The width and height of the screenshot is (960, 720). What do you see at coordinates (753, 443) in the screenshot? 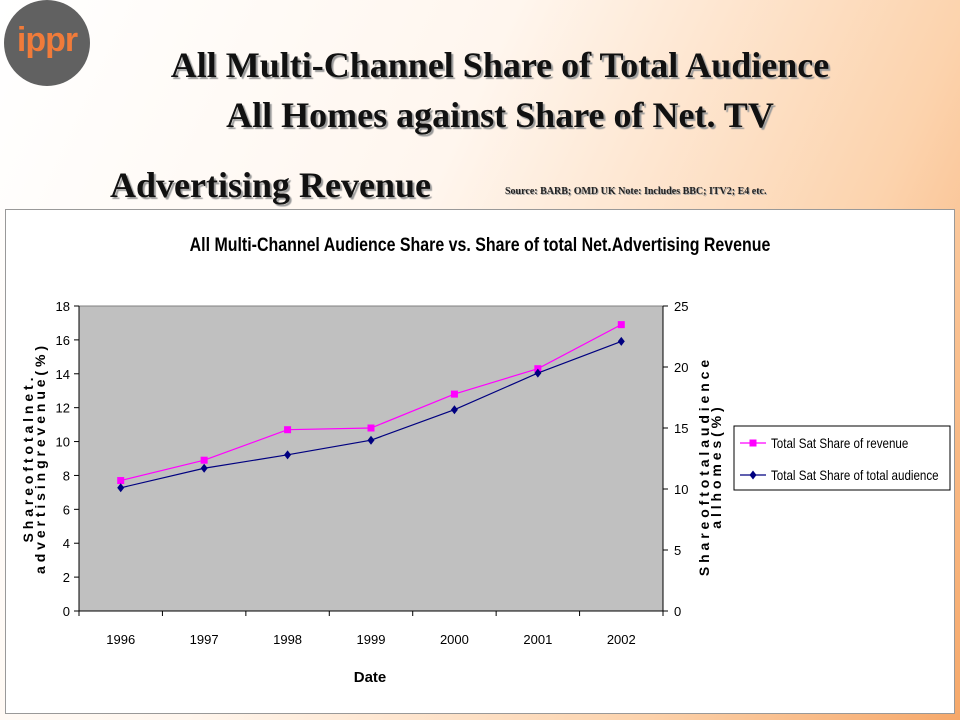
I see `legend-square-marker` at bounding box center [753, 443].